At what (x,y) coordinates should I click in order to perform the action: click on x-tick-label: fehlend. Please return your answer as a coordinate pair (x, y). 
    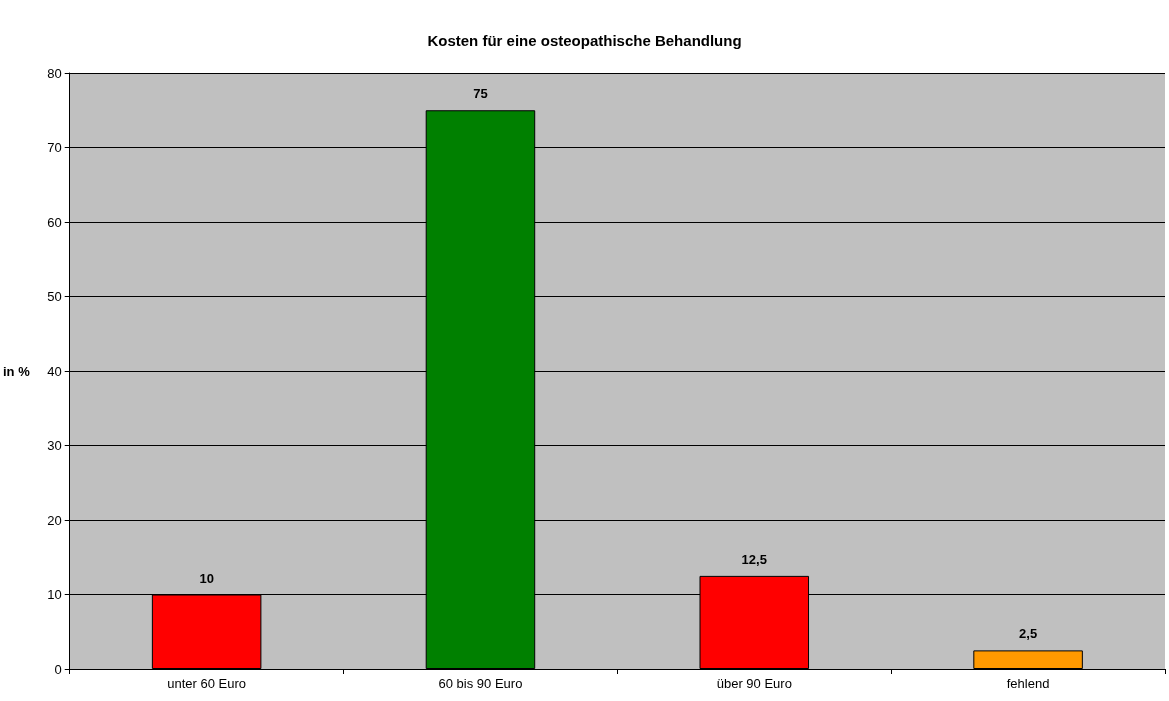
    Looking at the image, I should click on (1028, 683).